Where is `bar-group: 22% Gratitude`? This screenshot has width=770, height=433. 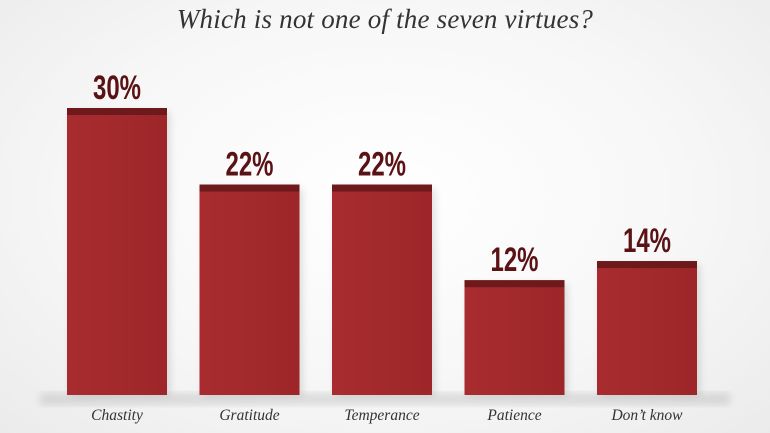 bar-group: 22% Gratitude is located at coordinates (251, 285).